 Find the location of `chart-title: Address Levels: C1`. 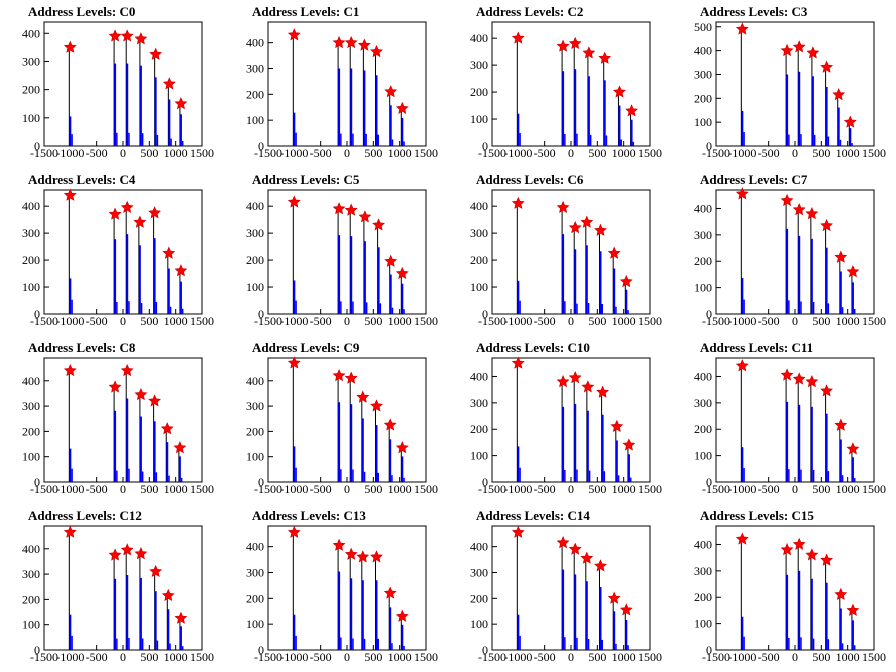

chart-title: Address Levels: C1 is located at coordinates (305, 11).